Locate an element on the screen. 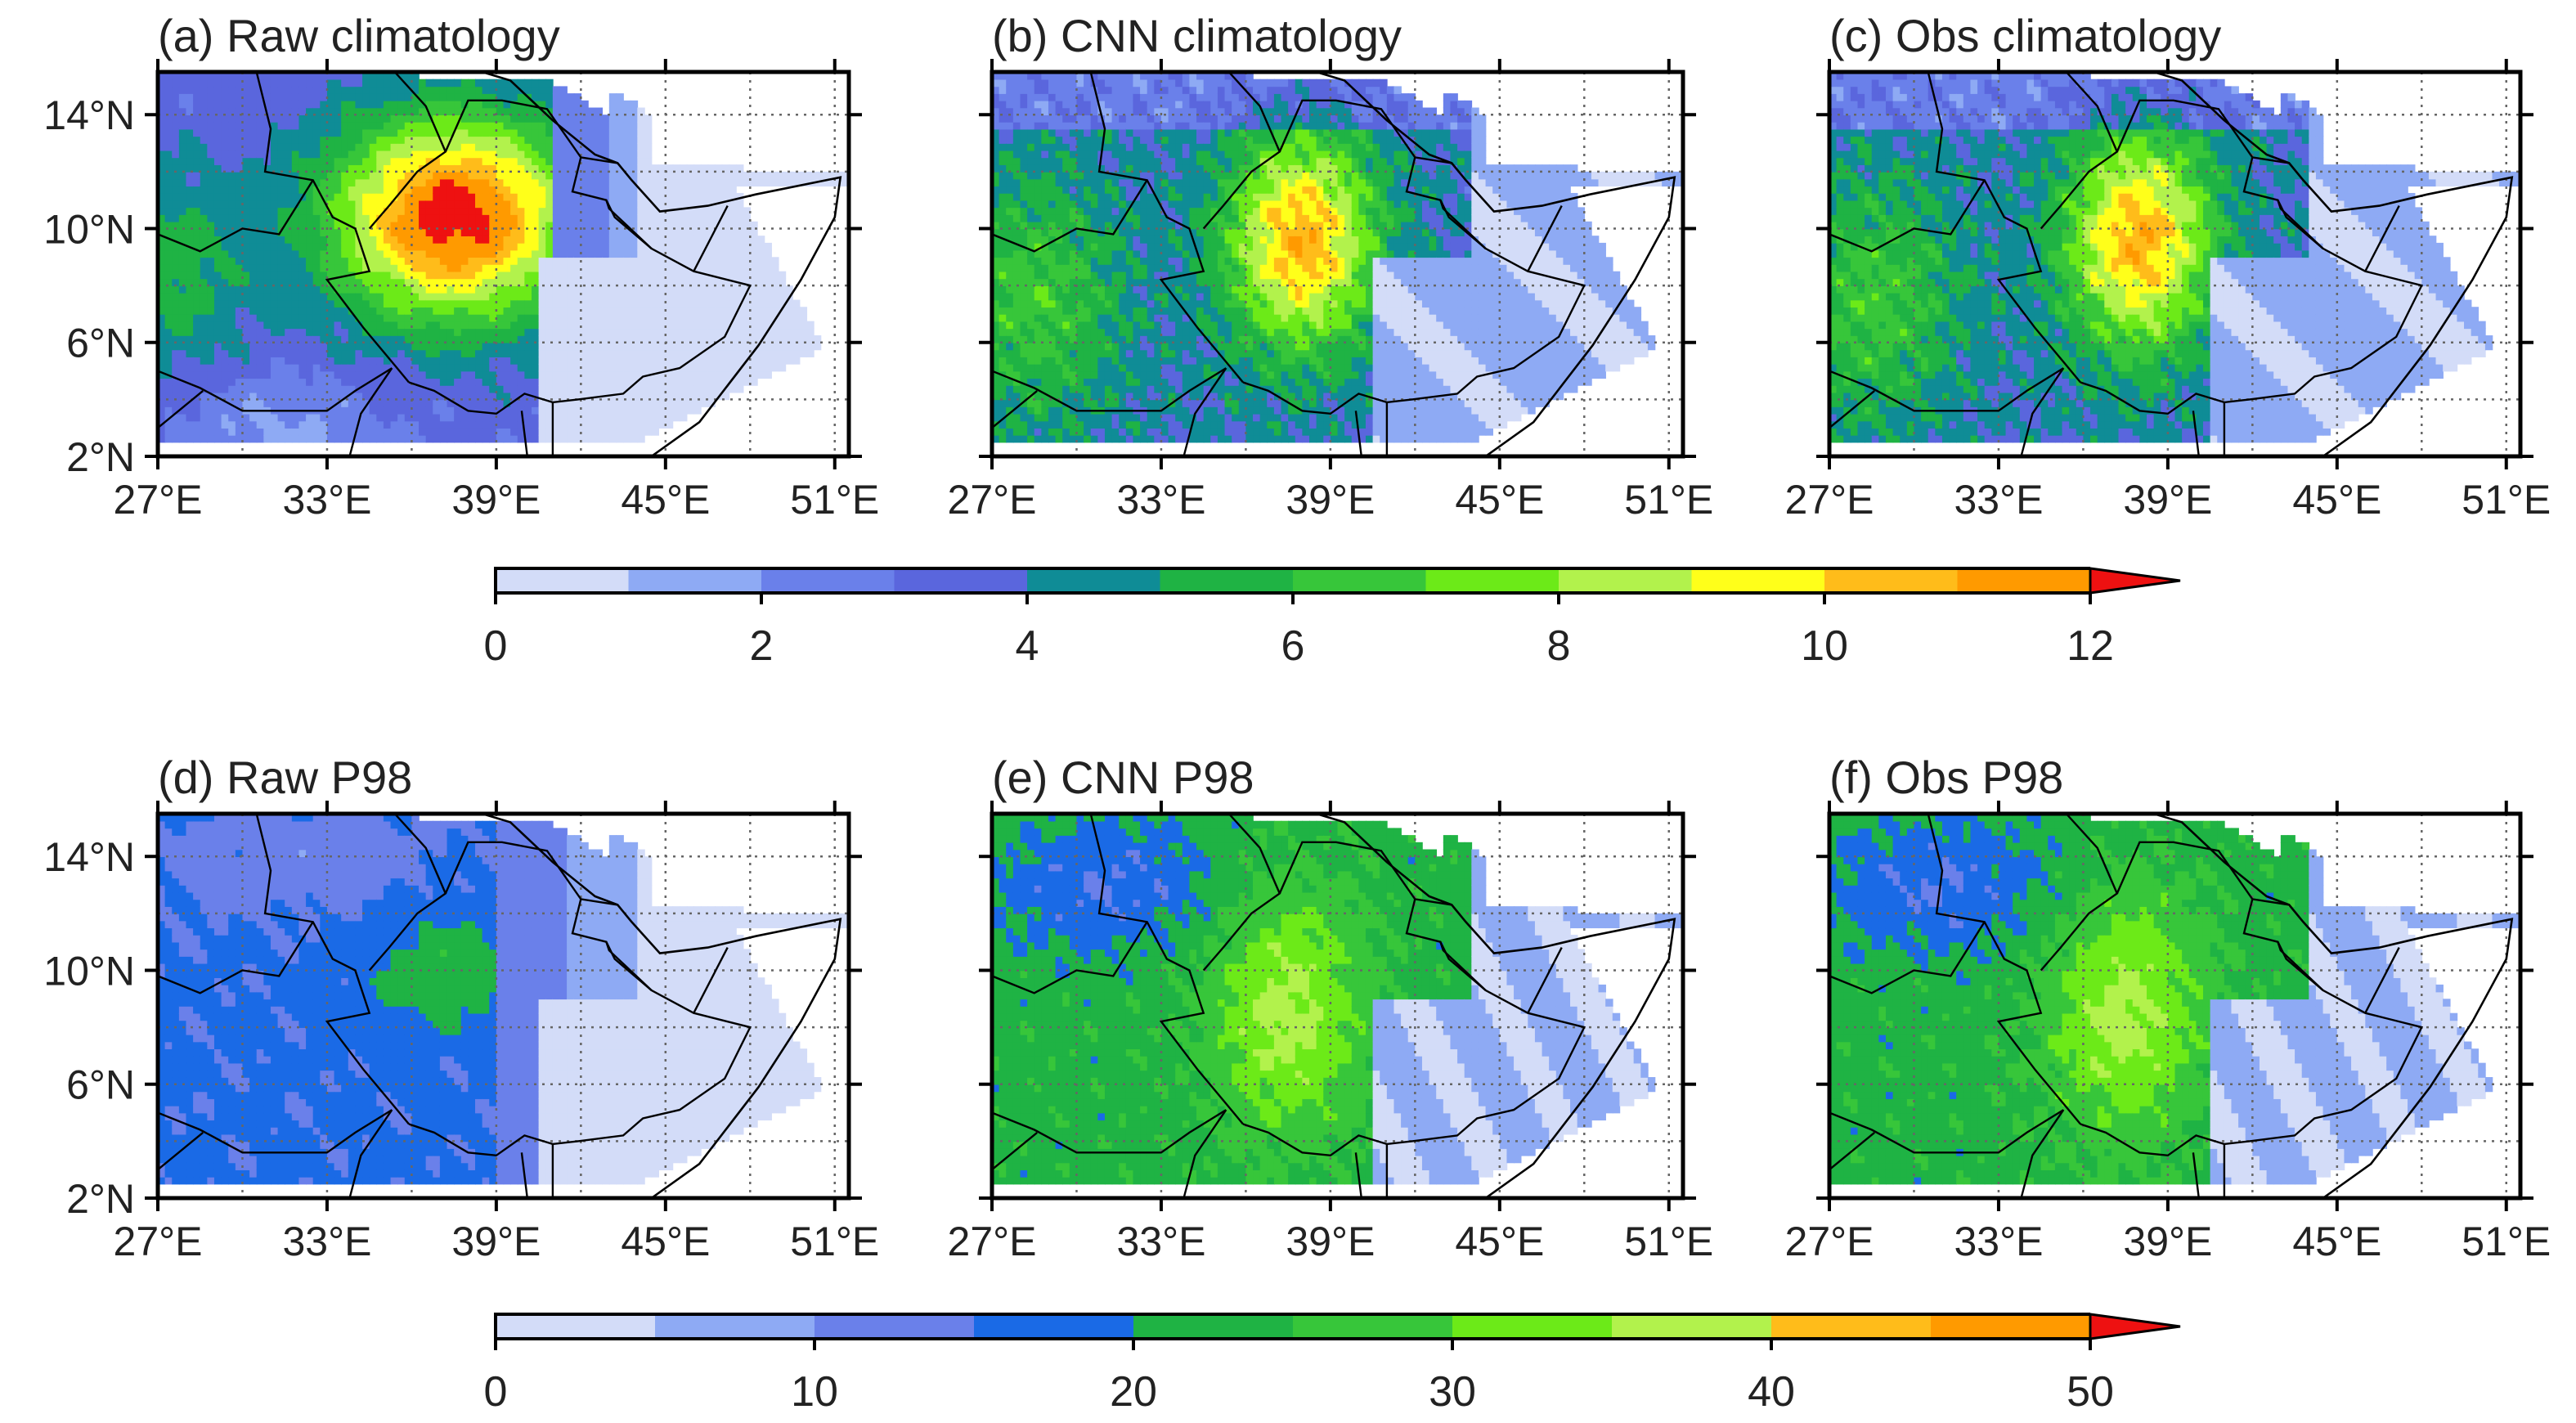  panel-title: (e) CNN P98 is located at coordinates (1123, 777).